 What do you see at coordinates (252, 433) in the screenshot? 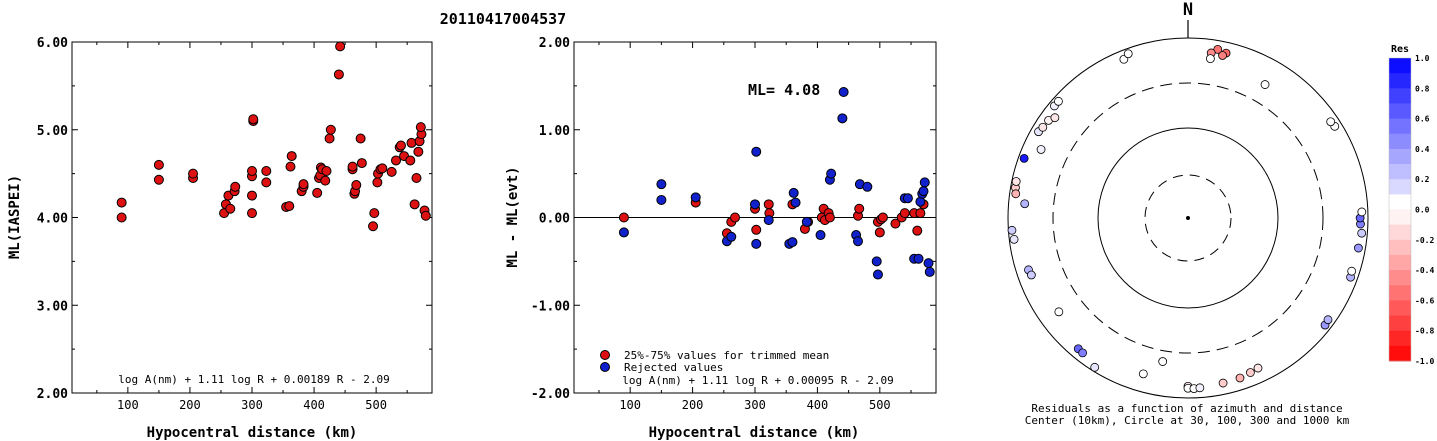
I see `panel1-xlabel: Hypocentral distance (km)` at bounding box center [252, 433].